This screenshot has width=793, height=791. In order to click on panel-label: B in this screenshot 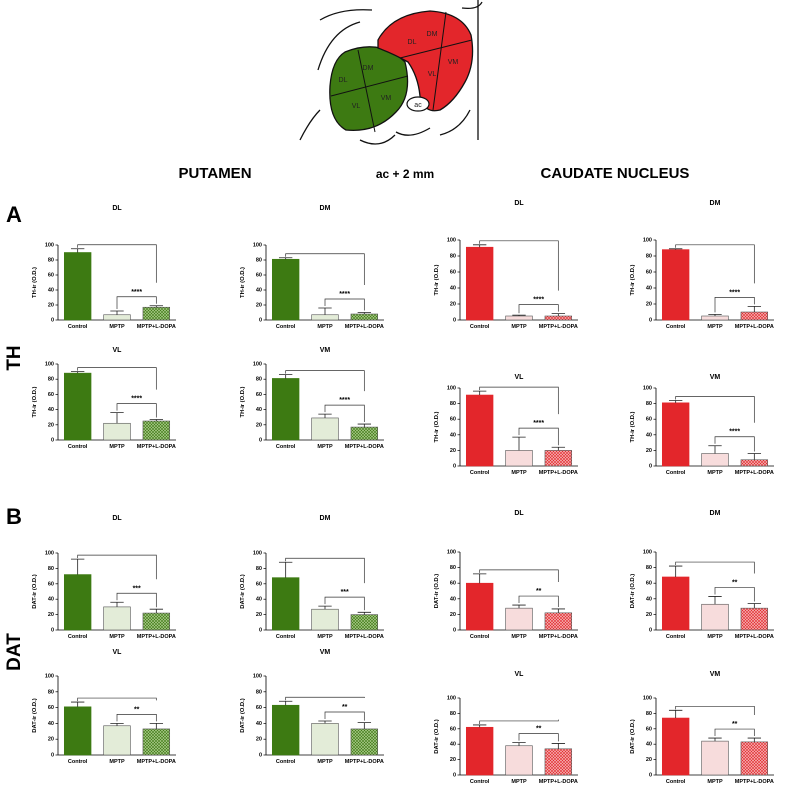, I will do `click(14, 516)`.